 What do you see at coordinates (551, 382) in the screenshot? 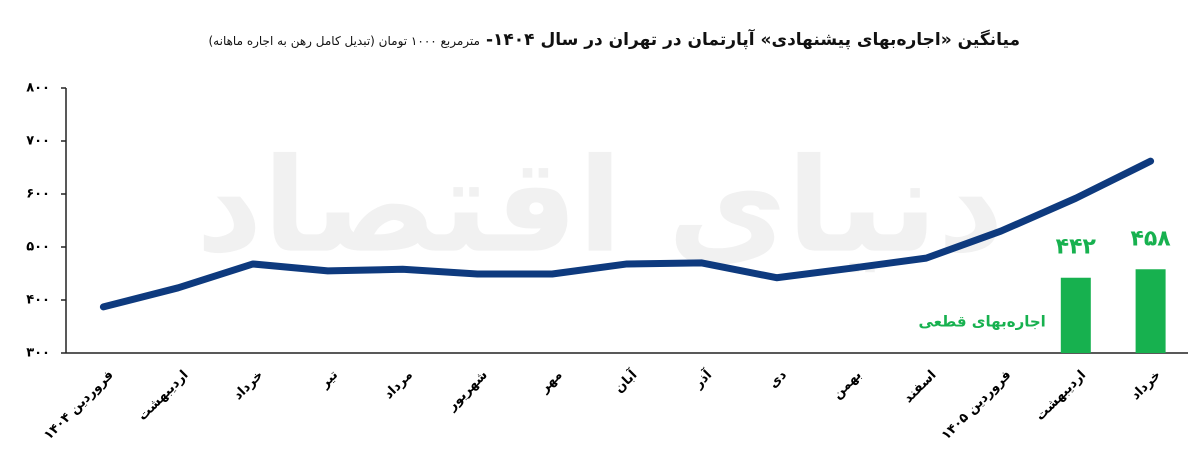
I see `x-tick-label: مهر` at bounding box center [551, 382].